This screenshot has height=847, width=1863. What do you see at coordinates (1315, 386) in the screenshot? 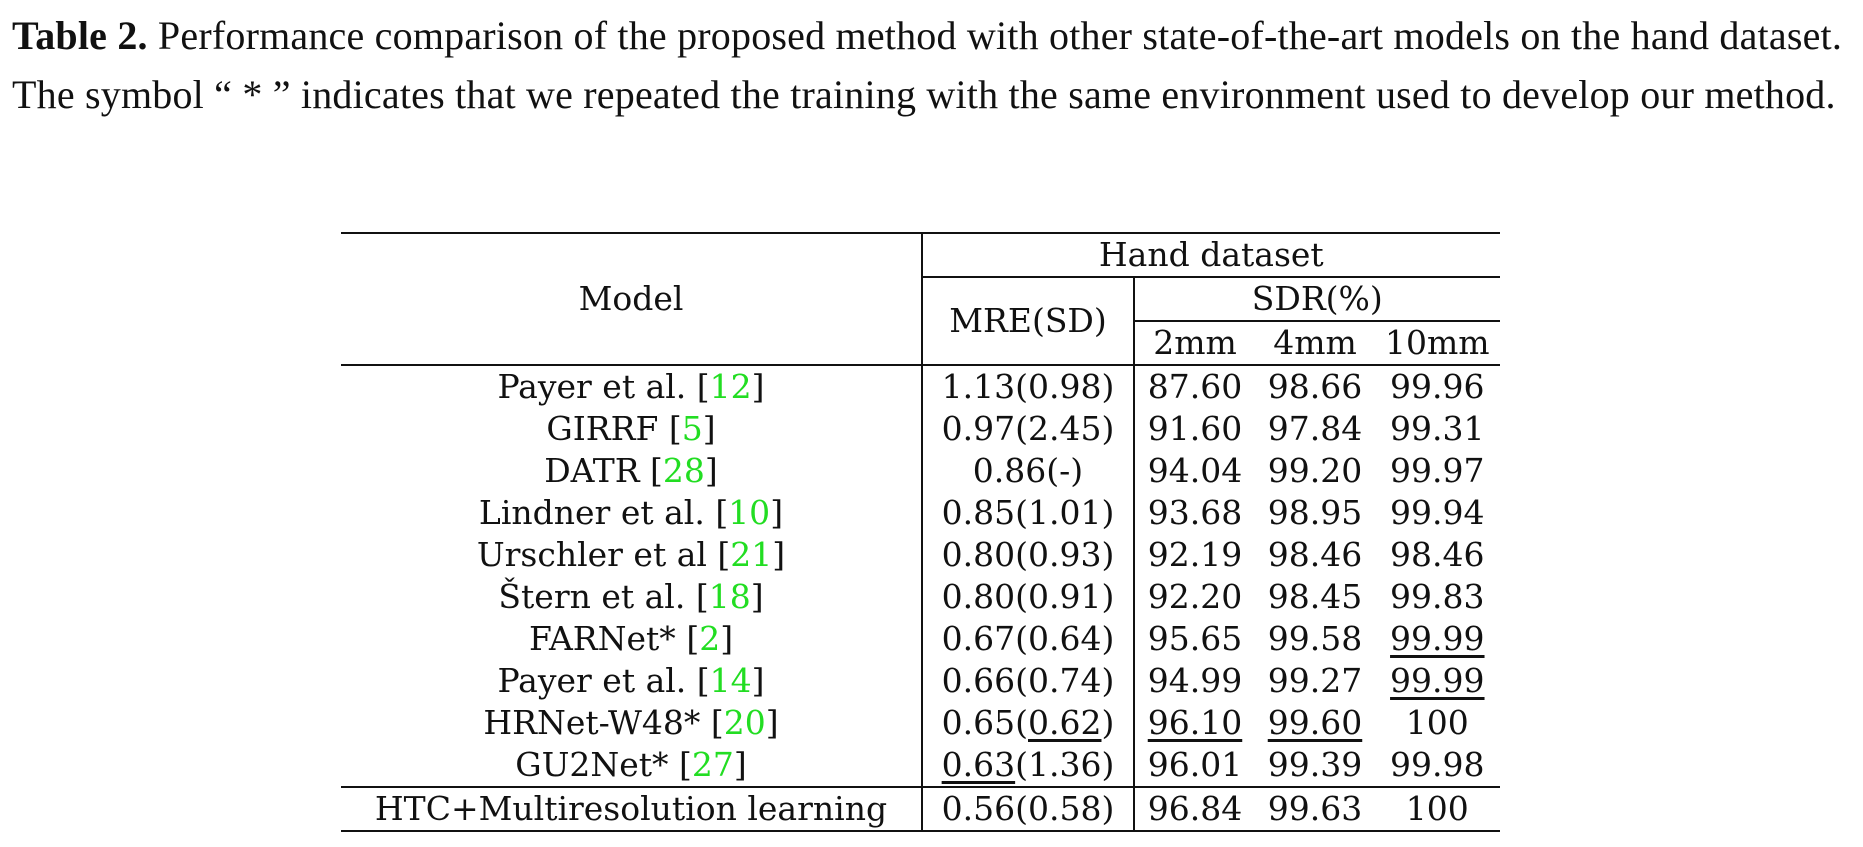
I see `sdr-4mm-value: 98.66` at bounding box center [1315, 386].